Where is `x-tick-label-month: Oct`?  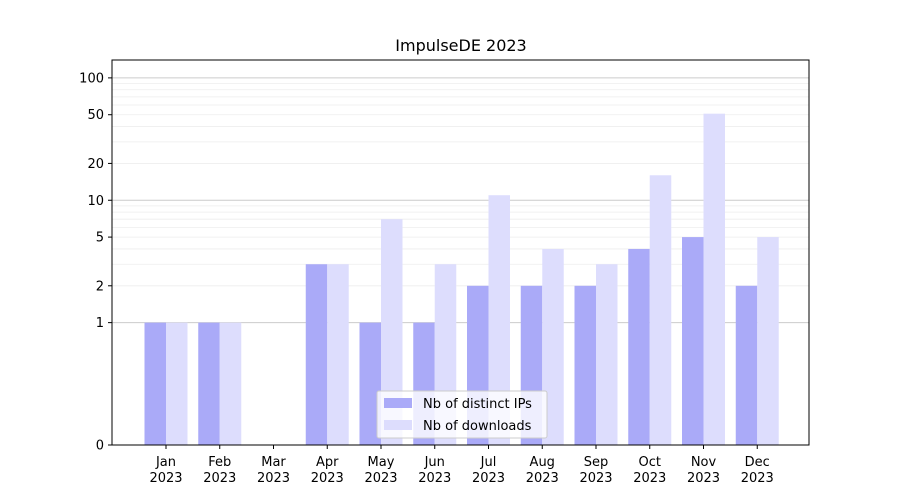
x-tick-label-month: Oct is located at coordinates (650, 462).